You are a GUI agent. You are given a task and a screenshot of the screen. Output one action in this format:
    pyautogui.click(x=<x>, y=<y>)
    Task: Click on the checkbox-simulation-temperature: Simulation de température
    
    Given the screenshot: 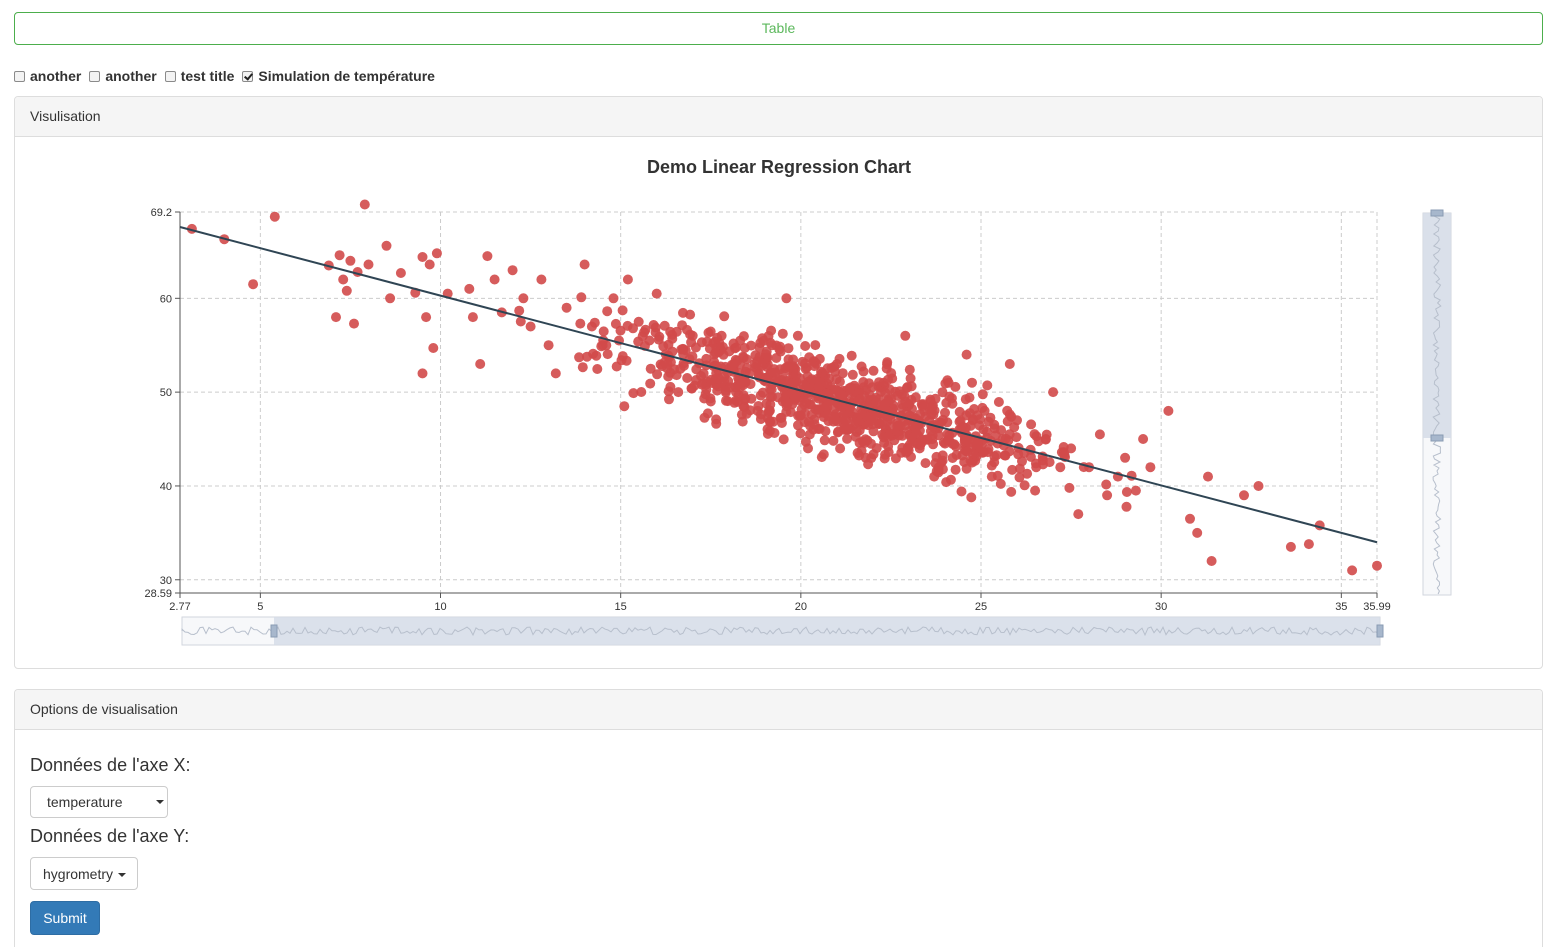 What is the action you would take?
    pyautogui.click(x=338, y=76)
    